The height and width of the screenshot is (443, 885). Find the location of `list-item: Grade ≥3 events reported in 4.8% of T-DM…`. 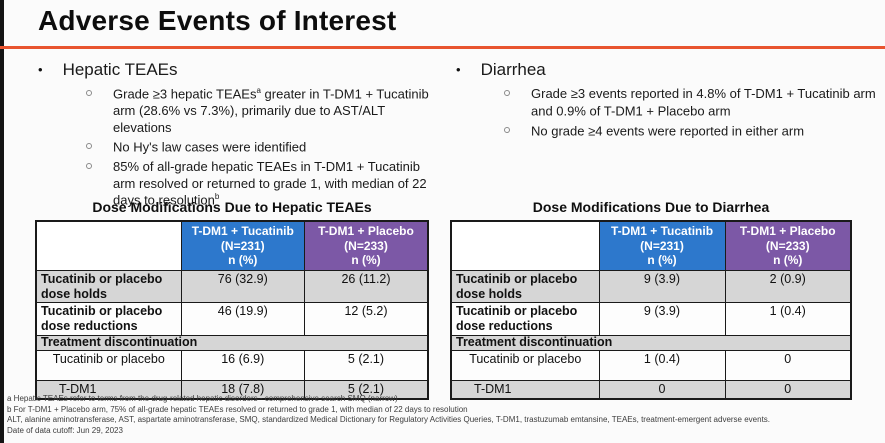

list-item: Grade ≥3 events reported in 4.8% of T-DM… is located at coordinates (668, 103).